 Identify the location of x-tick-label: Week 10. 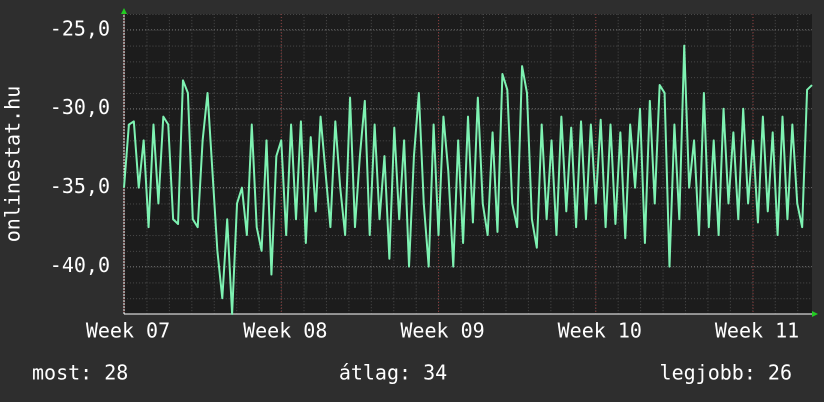
(600, 331).